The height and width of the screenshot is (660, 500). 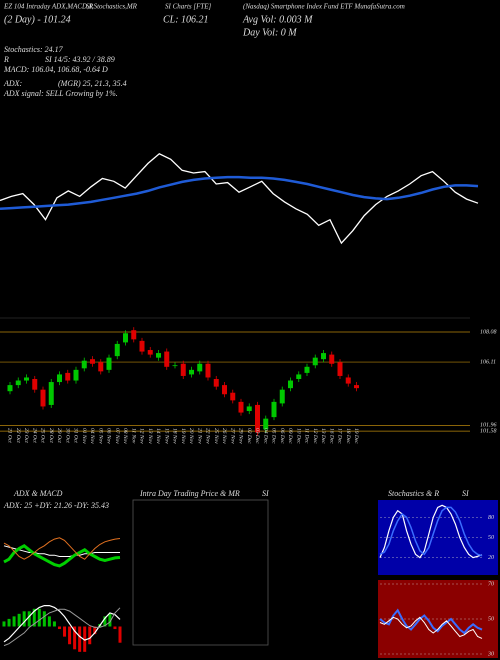 What do you see at coordinates (117, 436) in the screenshot?
I see `x-tick-label: 07 Nov` at bounding box center [117, 436].